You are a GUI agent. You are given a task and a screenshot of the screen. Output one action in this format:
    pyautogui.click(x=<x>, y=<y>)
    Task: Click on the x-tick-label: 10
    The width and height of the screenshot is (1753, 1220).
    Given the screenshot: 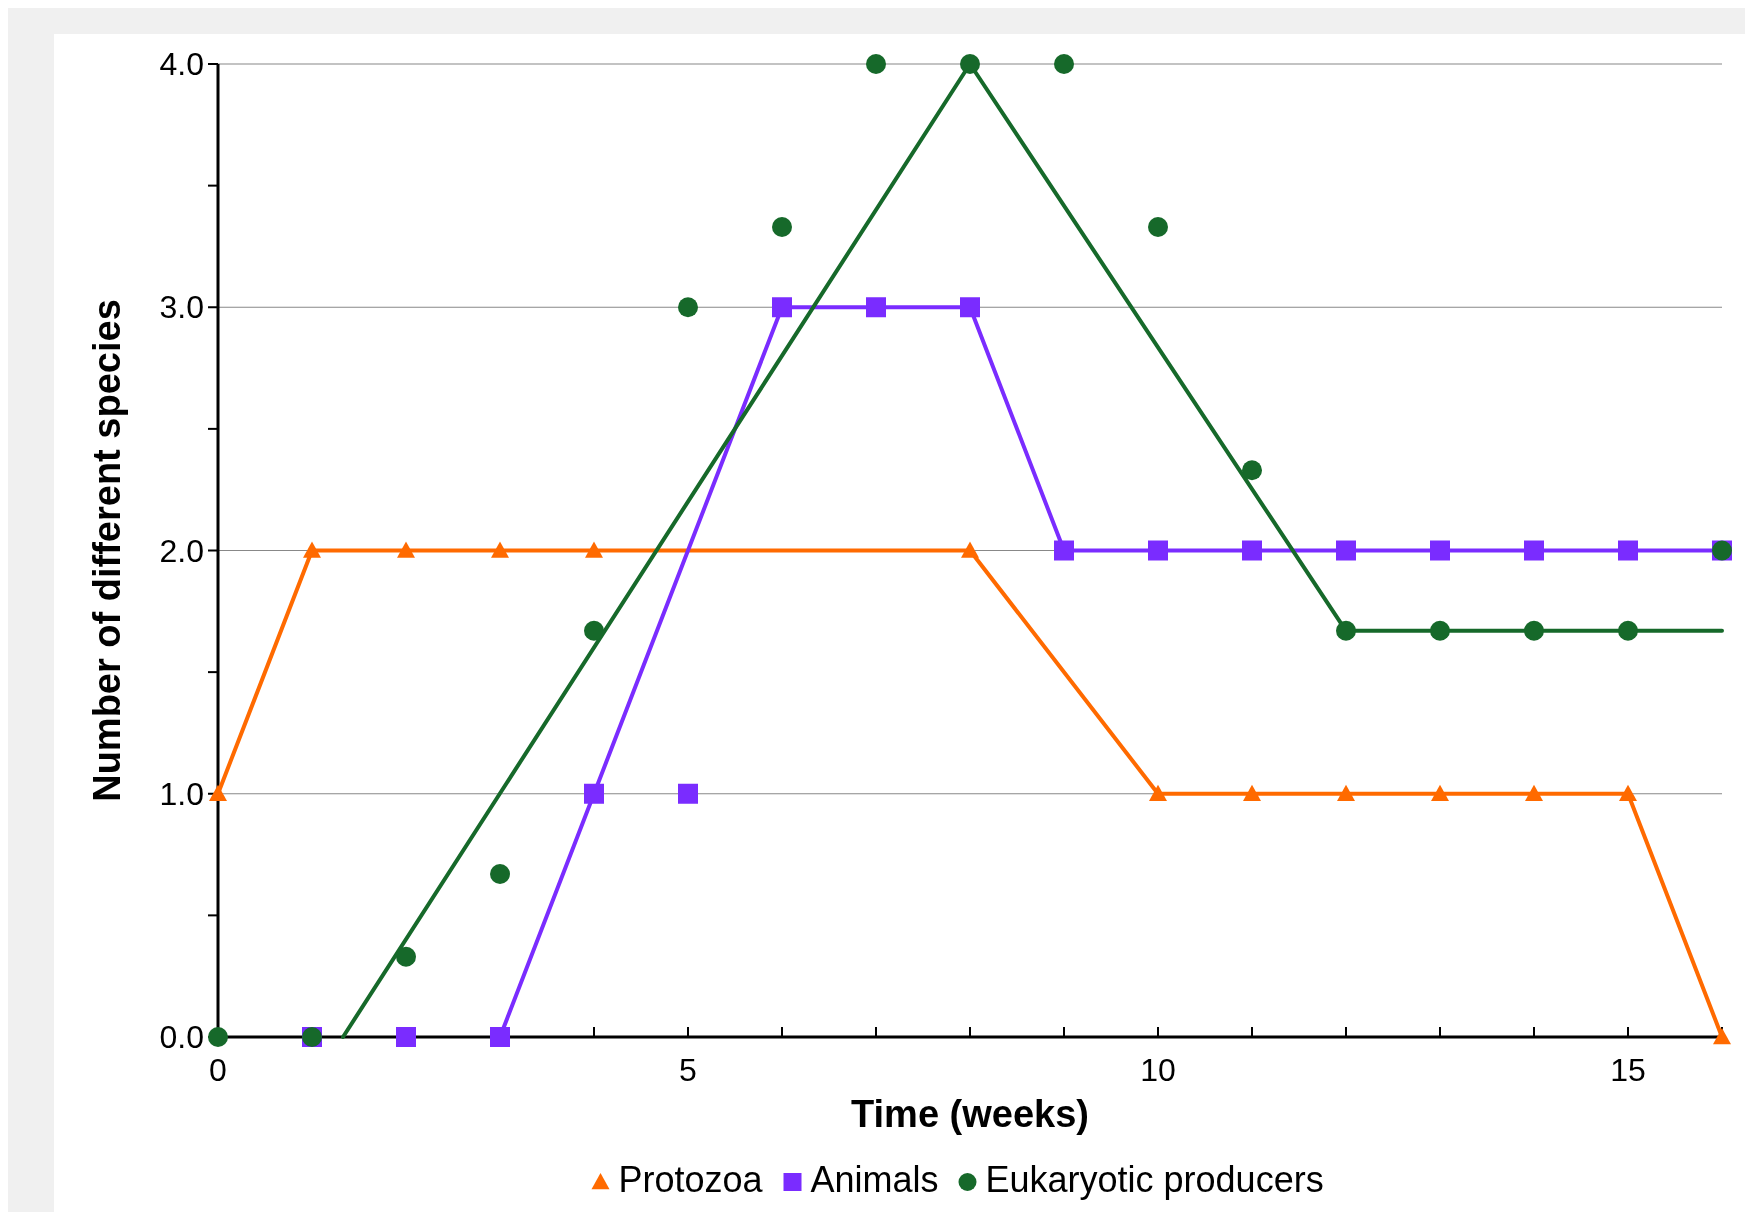 What is the action you would take?
    pyautogui.click(x=1158, y=1070)
    